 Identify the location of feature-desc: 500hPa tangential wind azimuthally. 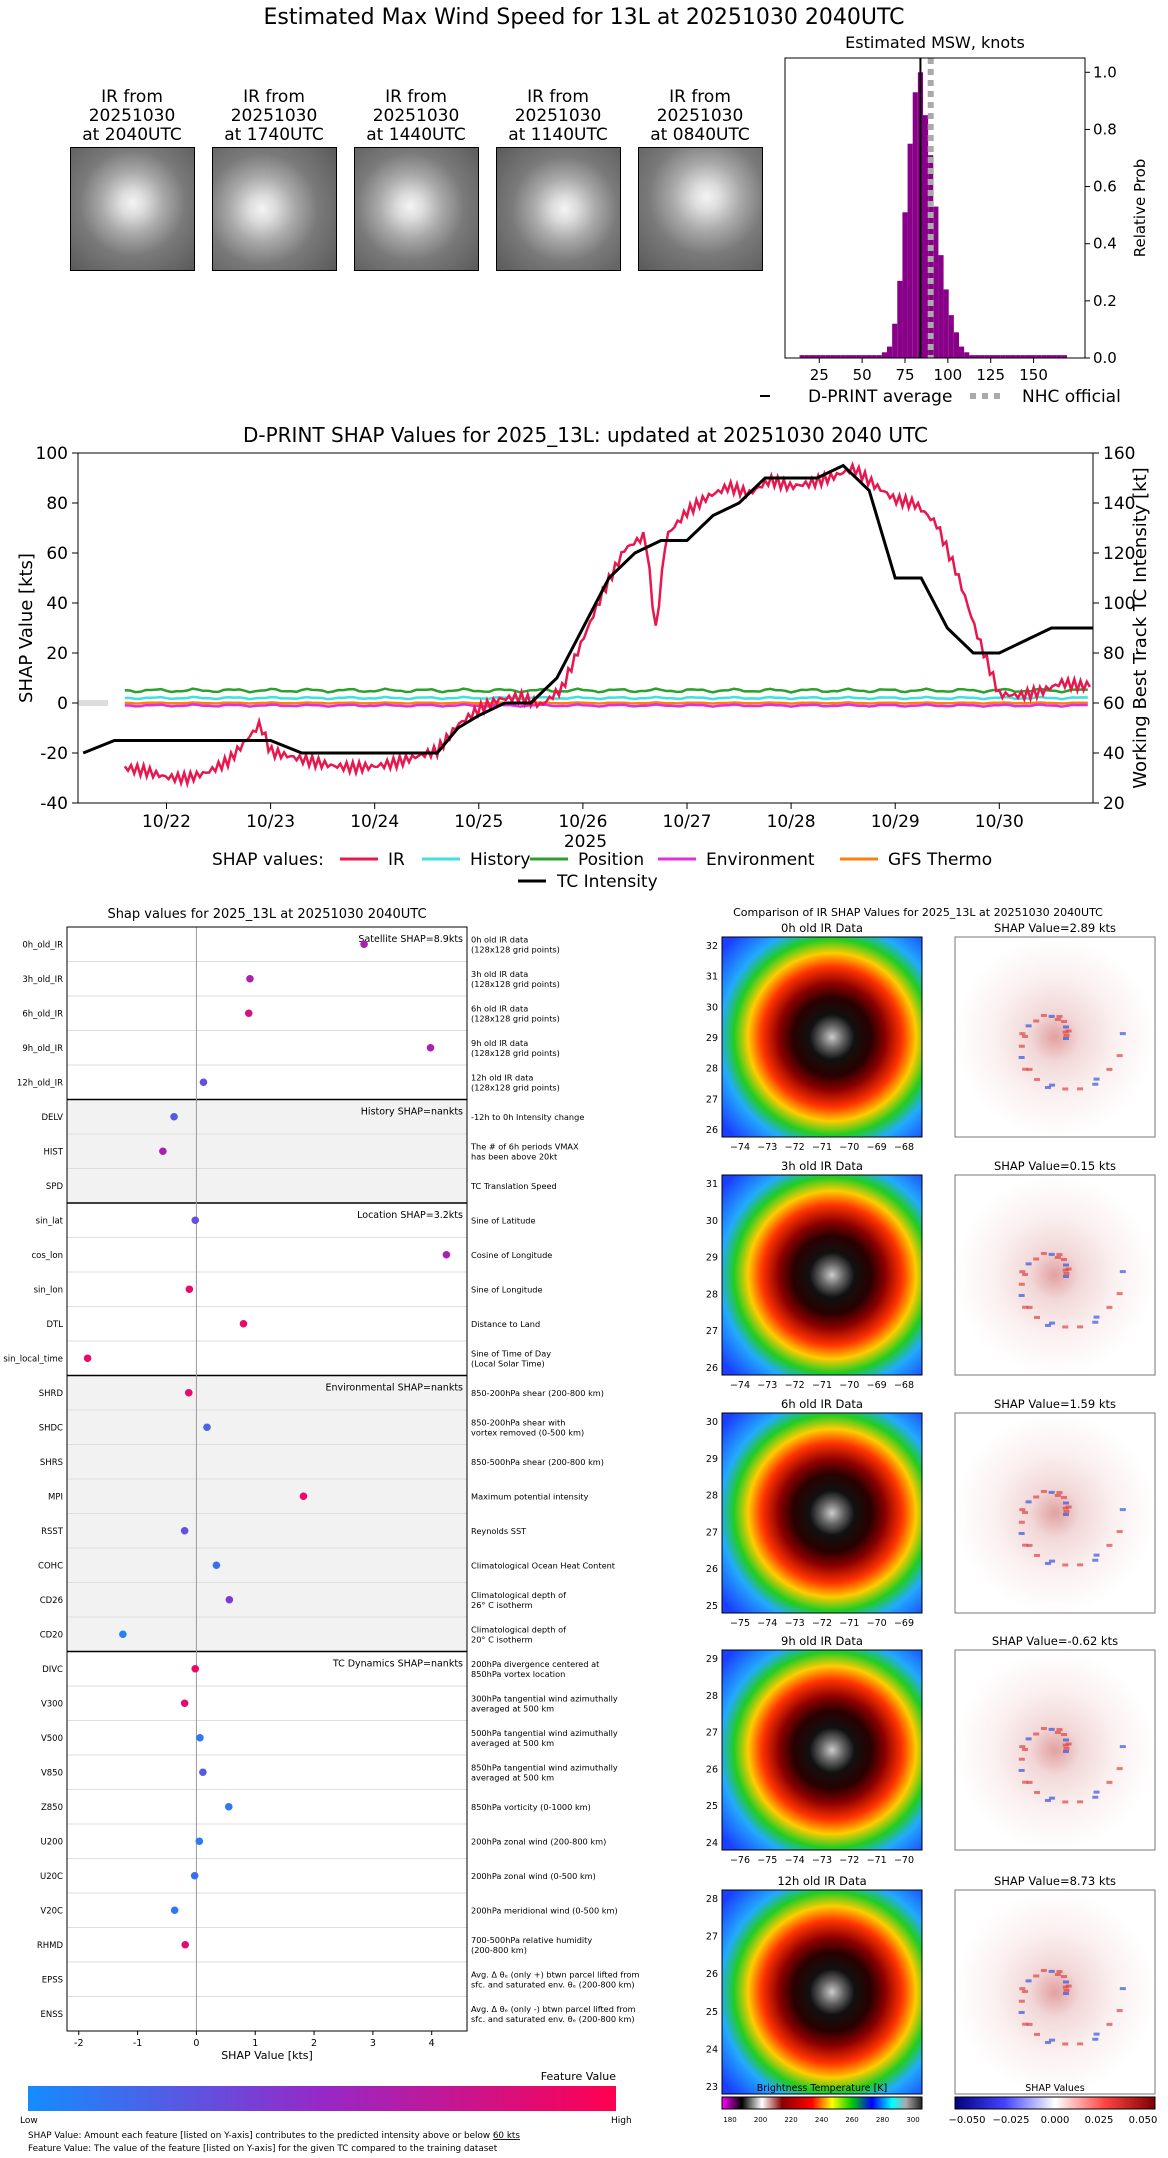
(544, 1733).